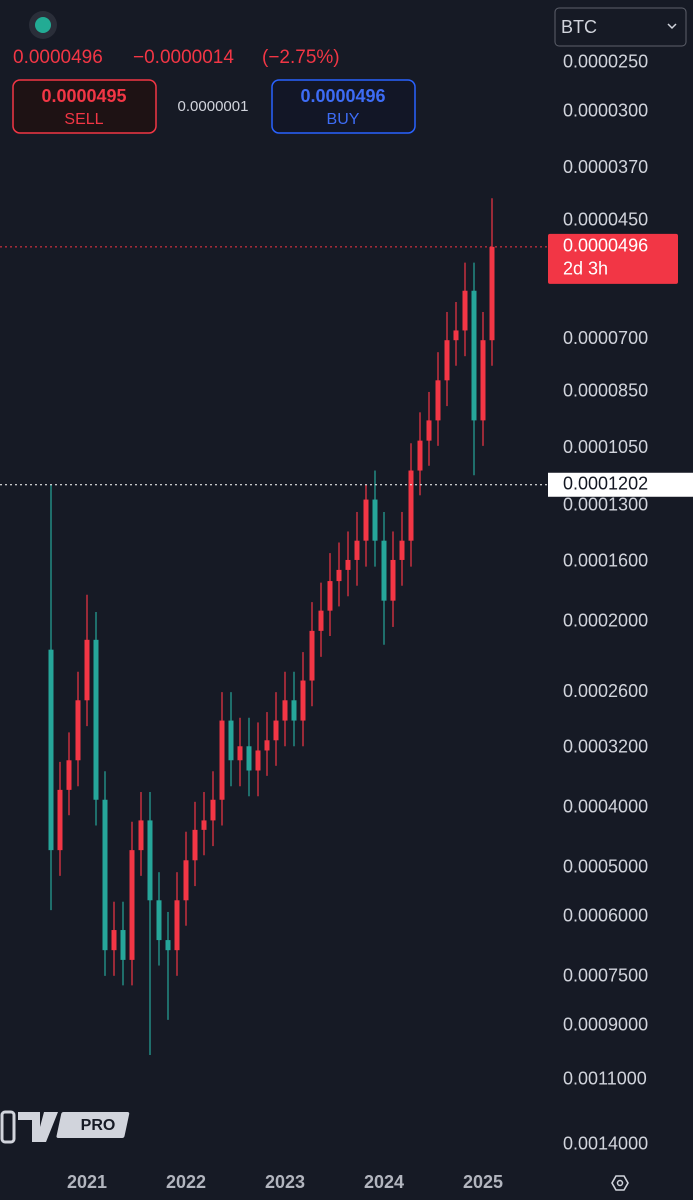  What do you see at coordinates (98, 1125) in the screenshot?
I see `badge: PRO` at bounding box center [98, 1125].